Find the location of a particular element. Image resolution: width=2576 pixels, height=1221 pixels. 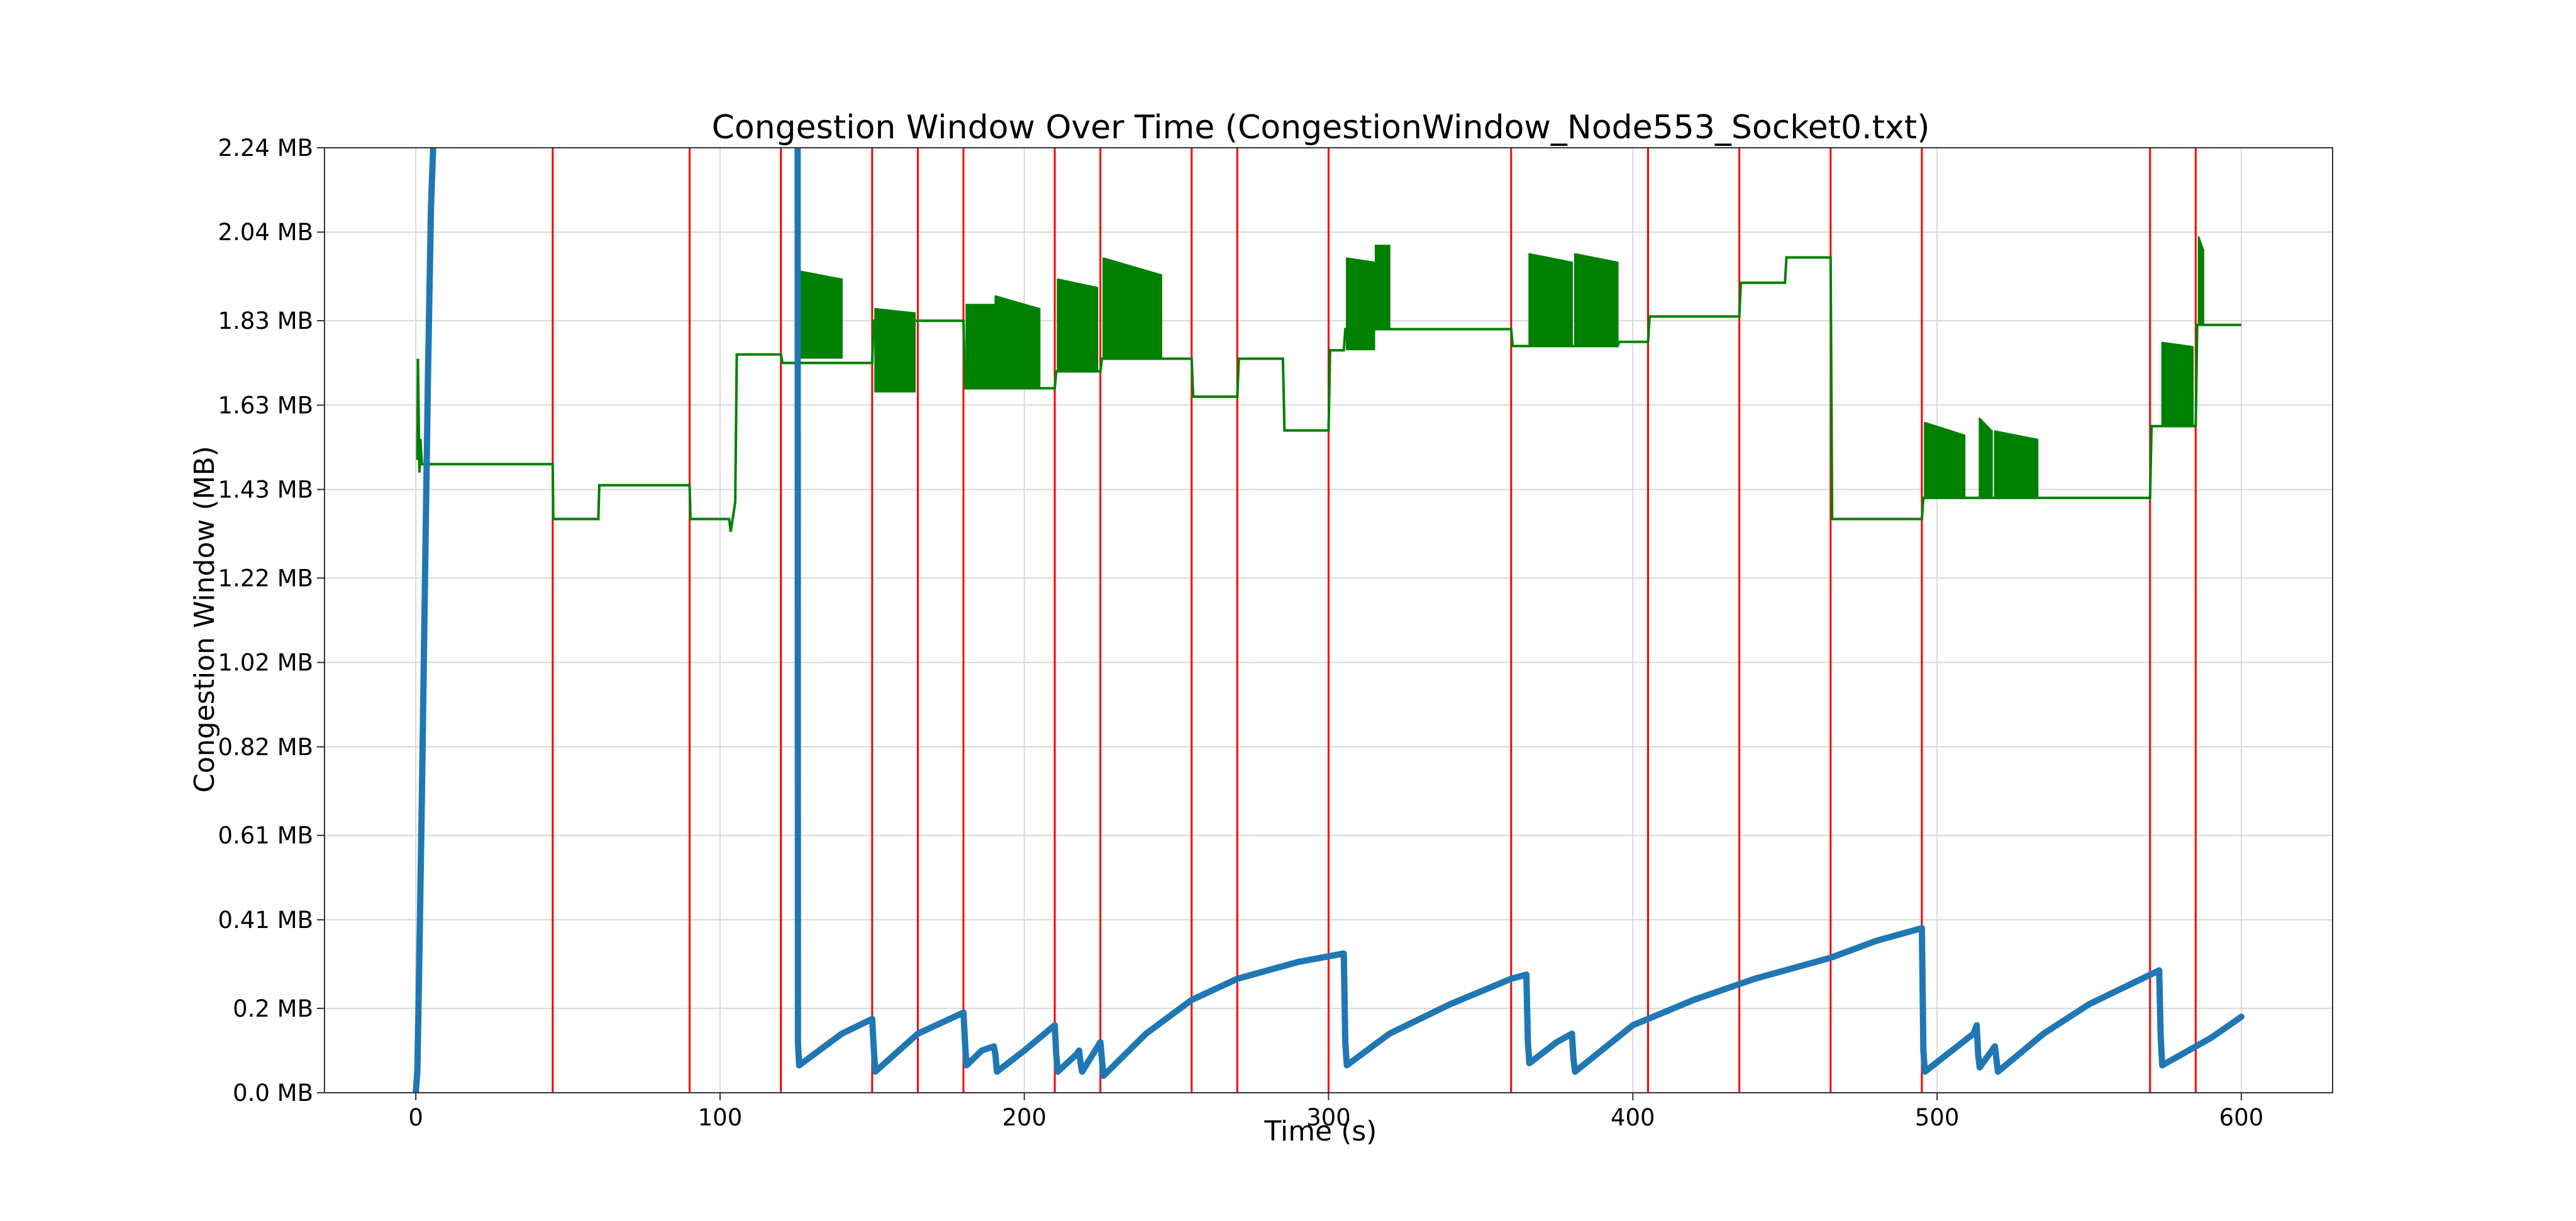

y-tick-label: 0.82 MB is located at coordinates (265, 748).